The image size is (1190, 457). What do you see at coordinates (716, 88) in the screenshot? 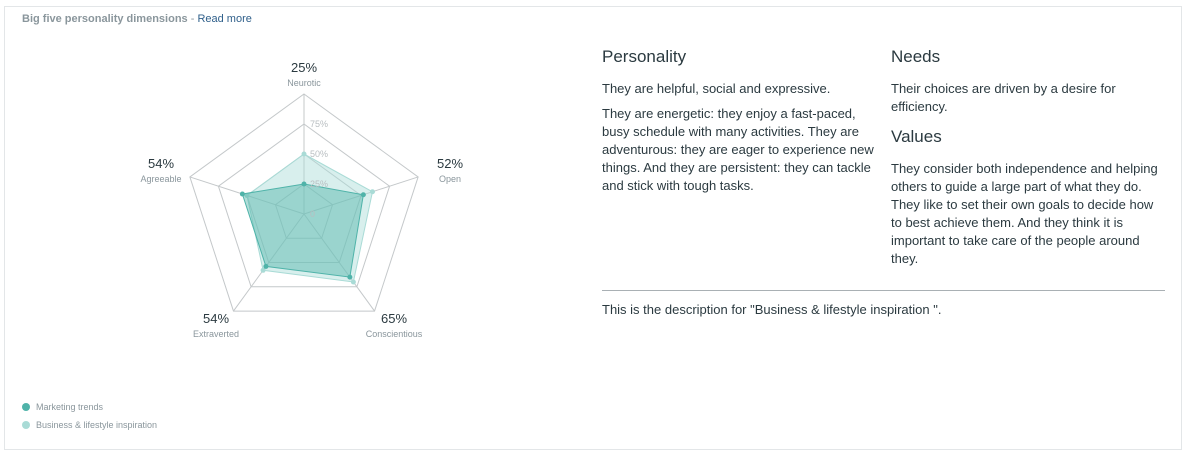
I see `personality-paragraph: They are helpful, social and expressive.` at bounding box center [716, 88].